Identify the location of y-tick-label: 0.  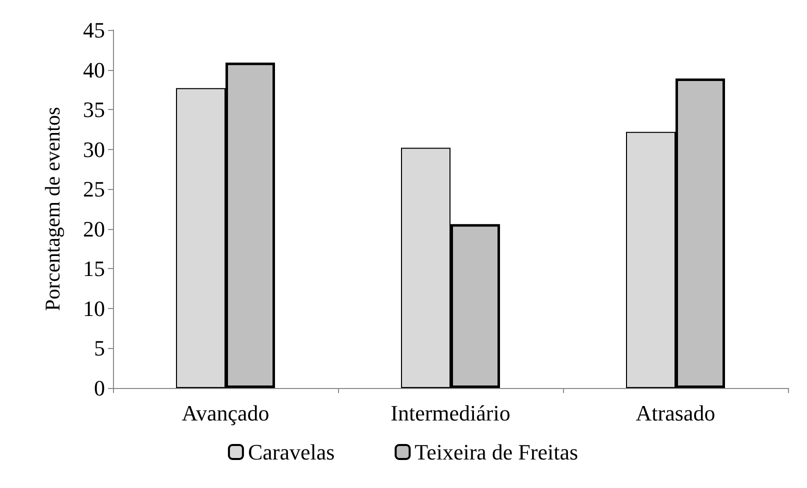
(99, 388).